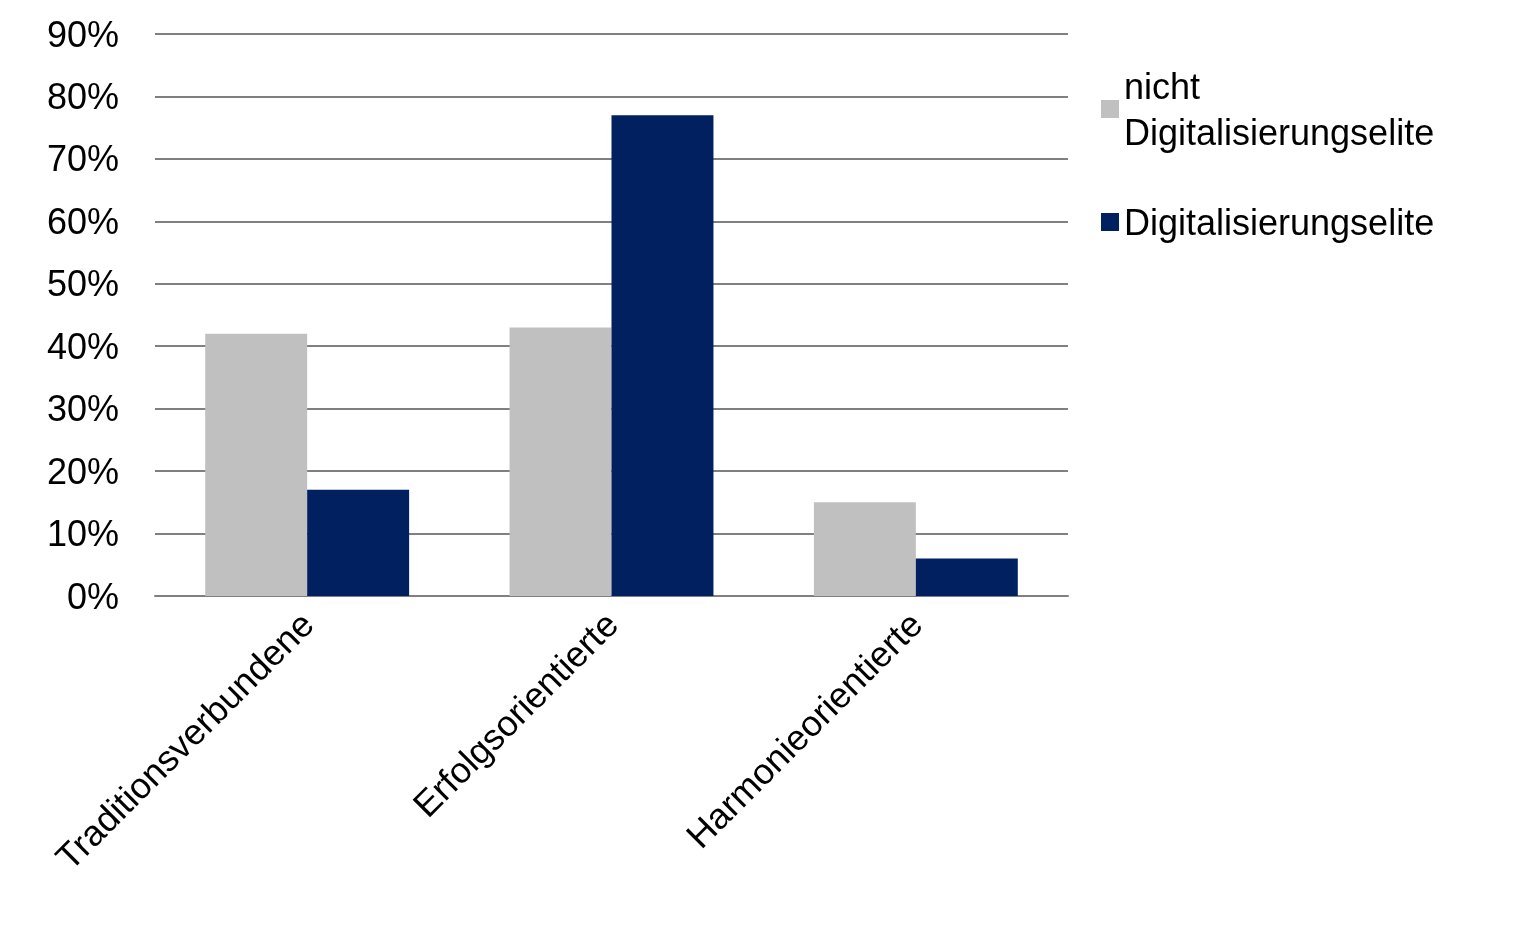 This screenshot has width=1524, height=937. What do you see at coordinates (82, 409) in the screenshot?
I see `y-tick-label: 30%` at bounding box center [82, 409].